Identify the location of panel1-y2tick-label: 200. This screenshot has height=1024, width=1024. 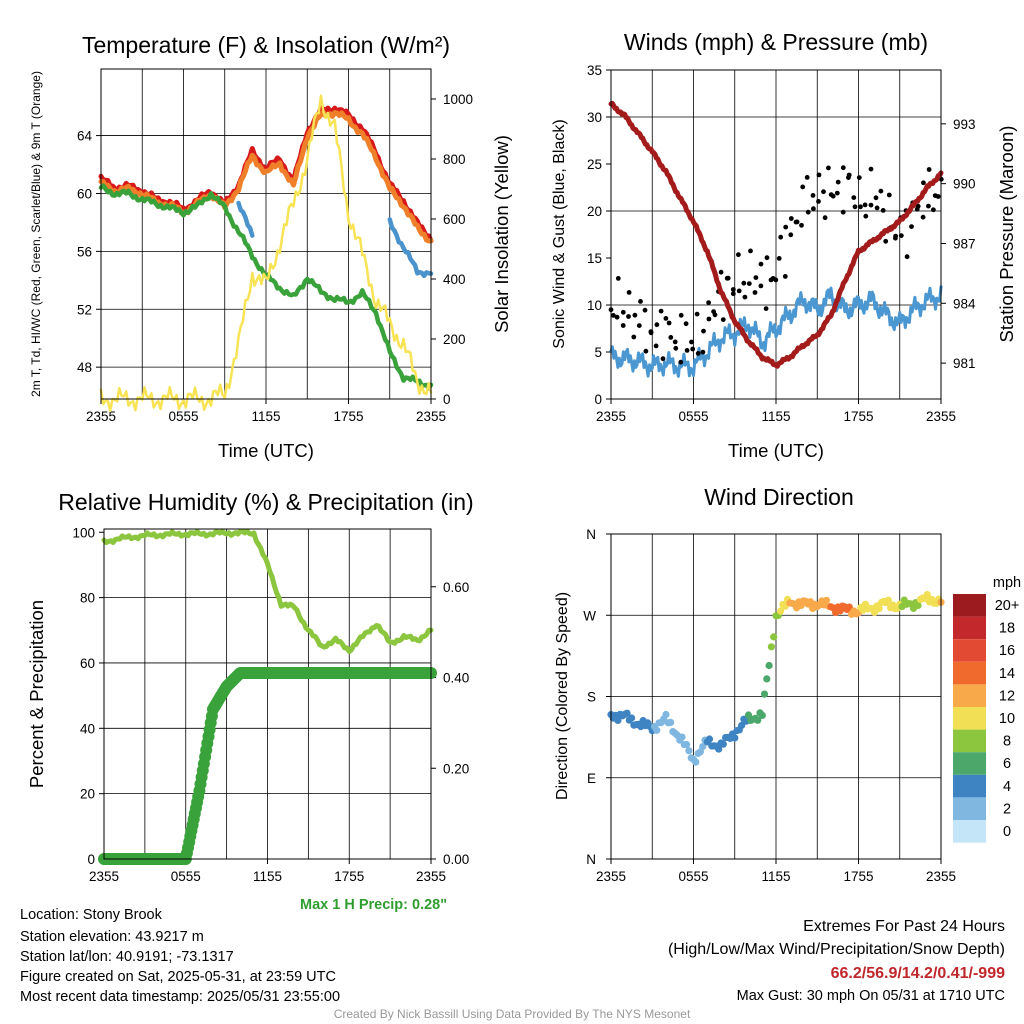
(454, 339).